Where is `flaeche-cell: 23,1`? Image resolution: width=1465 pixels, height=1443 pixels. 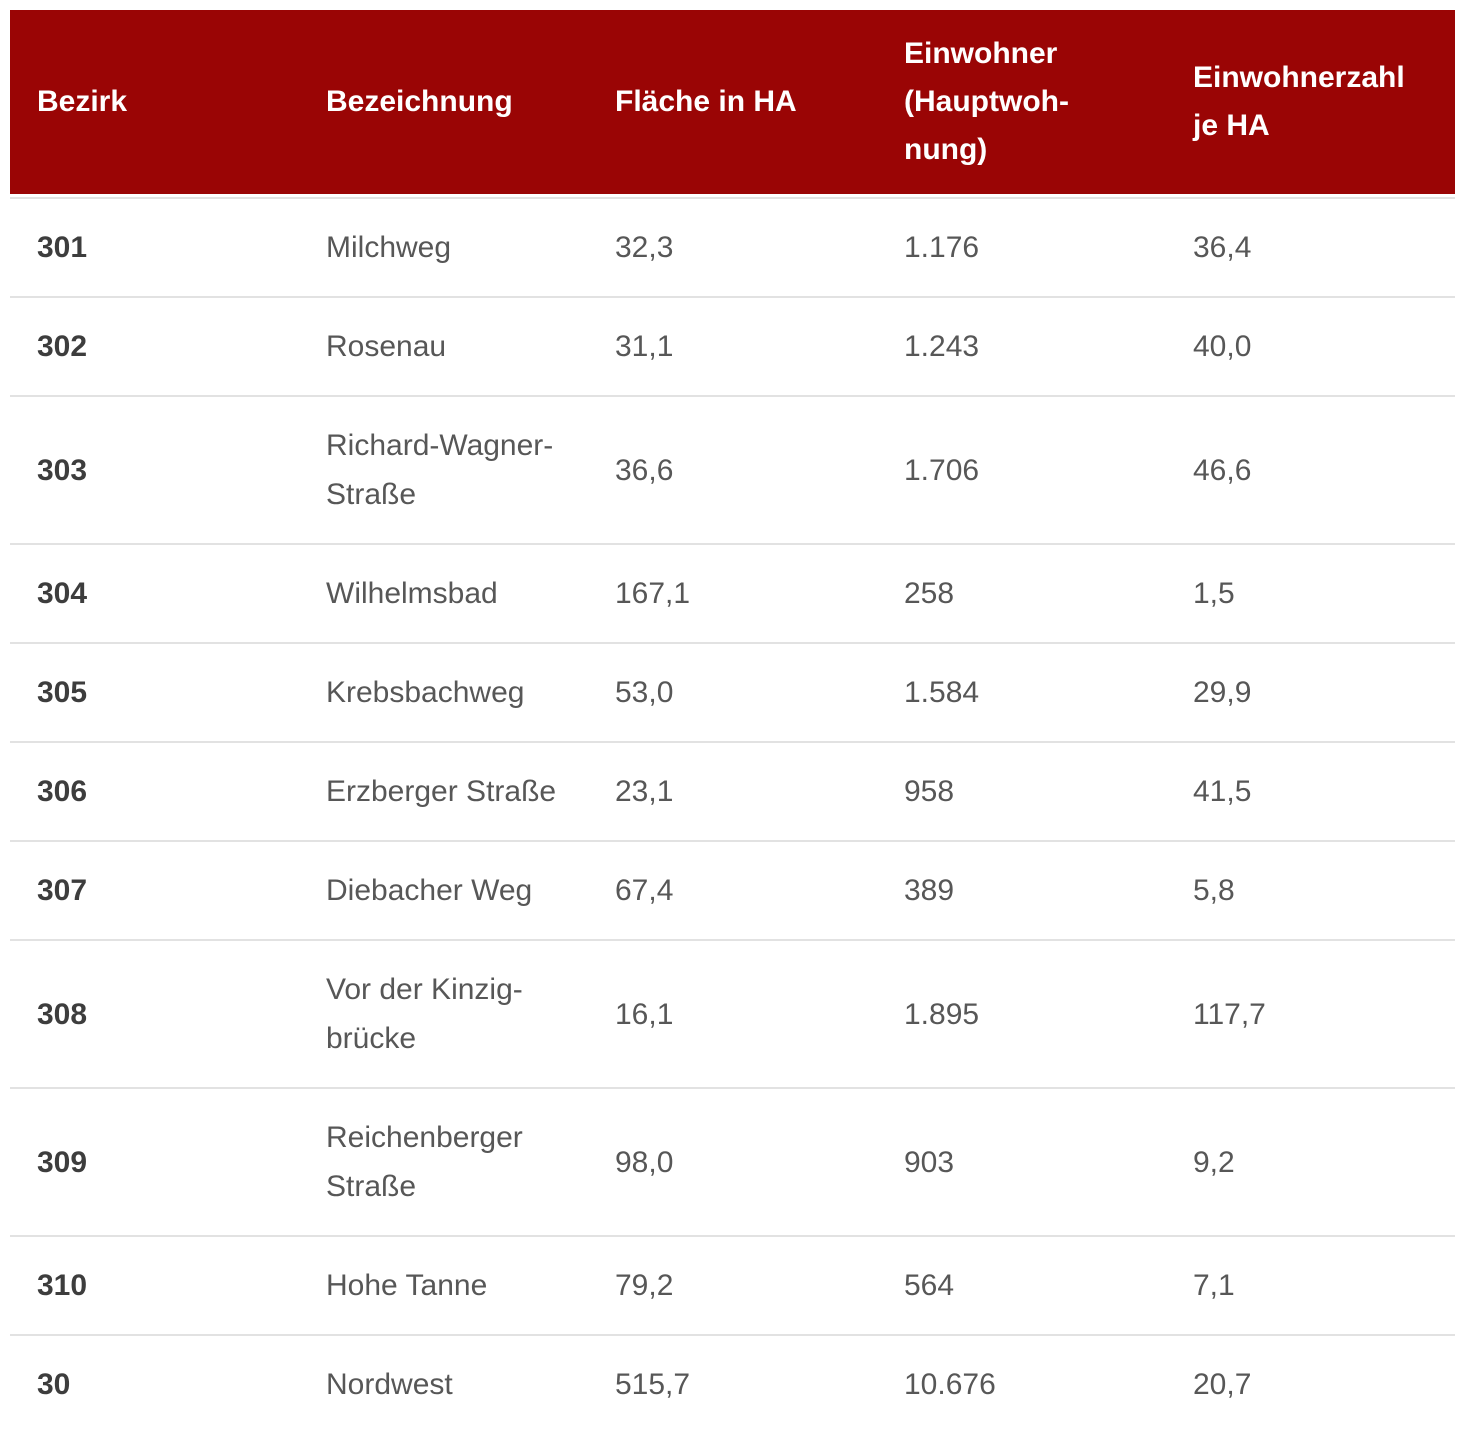
flaeche-cell: 23,1 is located at coordinates (732, 790).